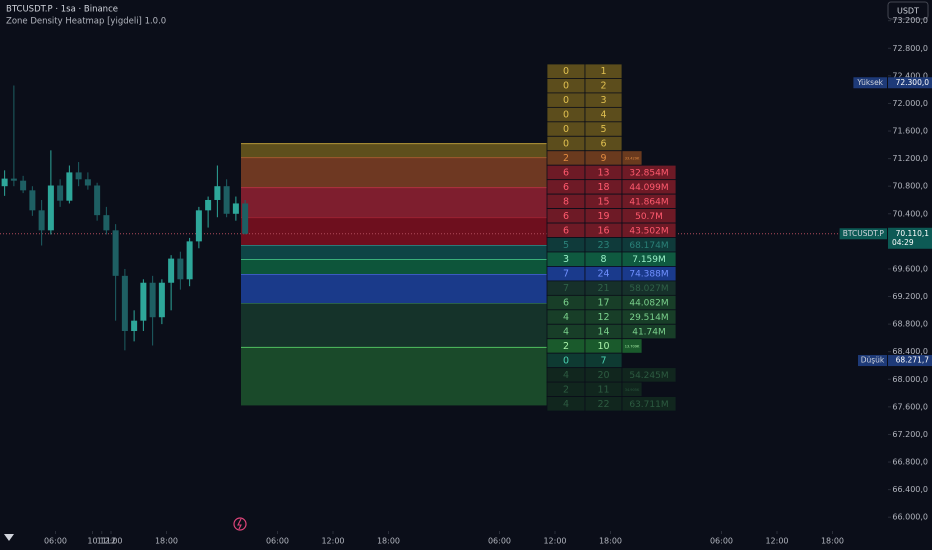 This screenshot has height=550, width=932. What do you see at coordinates (111, 541) in the screenshot?
I see `x-tick-label: 12` at bounding box center [111, 541].